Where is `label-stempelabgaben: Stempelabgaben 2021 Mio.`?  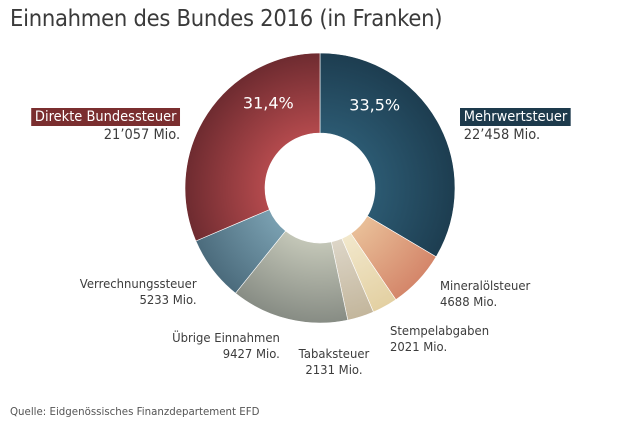 label-stempelabgaben: Stempelabgaben 2021 Mio. is located at coordinates (439, 339).